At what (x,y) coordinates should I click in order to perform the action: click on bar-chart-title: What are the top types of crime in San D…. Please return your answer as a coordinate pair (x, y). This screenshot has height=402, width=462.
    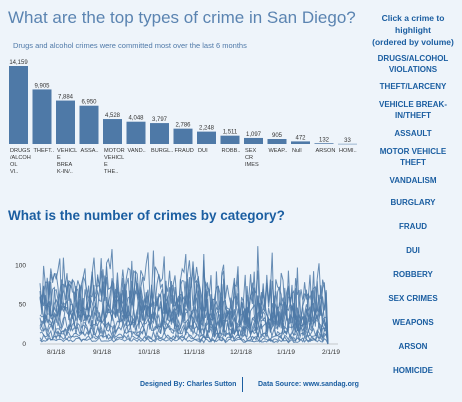
    Looking at the image, I should click on (182, 17).